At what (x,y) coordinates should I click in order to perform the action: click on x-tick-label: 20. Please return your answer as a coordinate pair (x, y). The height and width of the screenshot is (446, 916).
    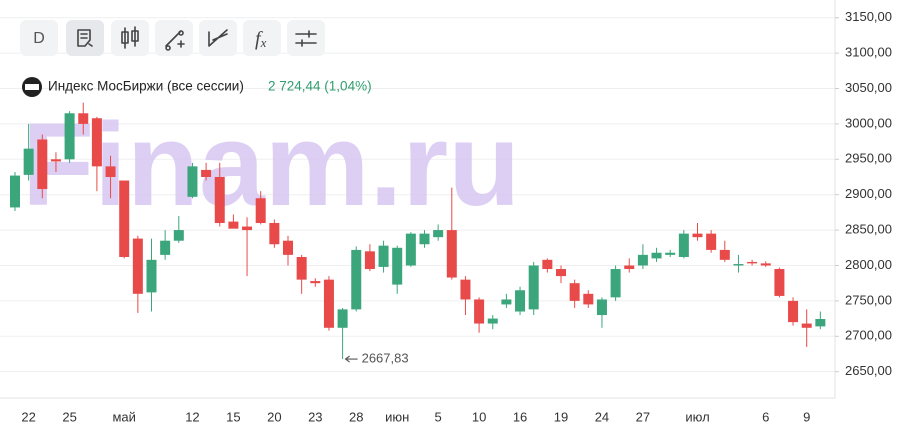
    Looking at the image, I should click on (274, 416).